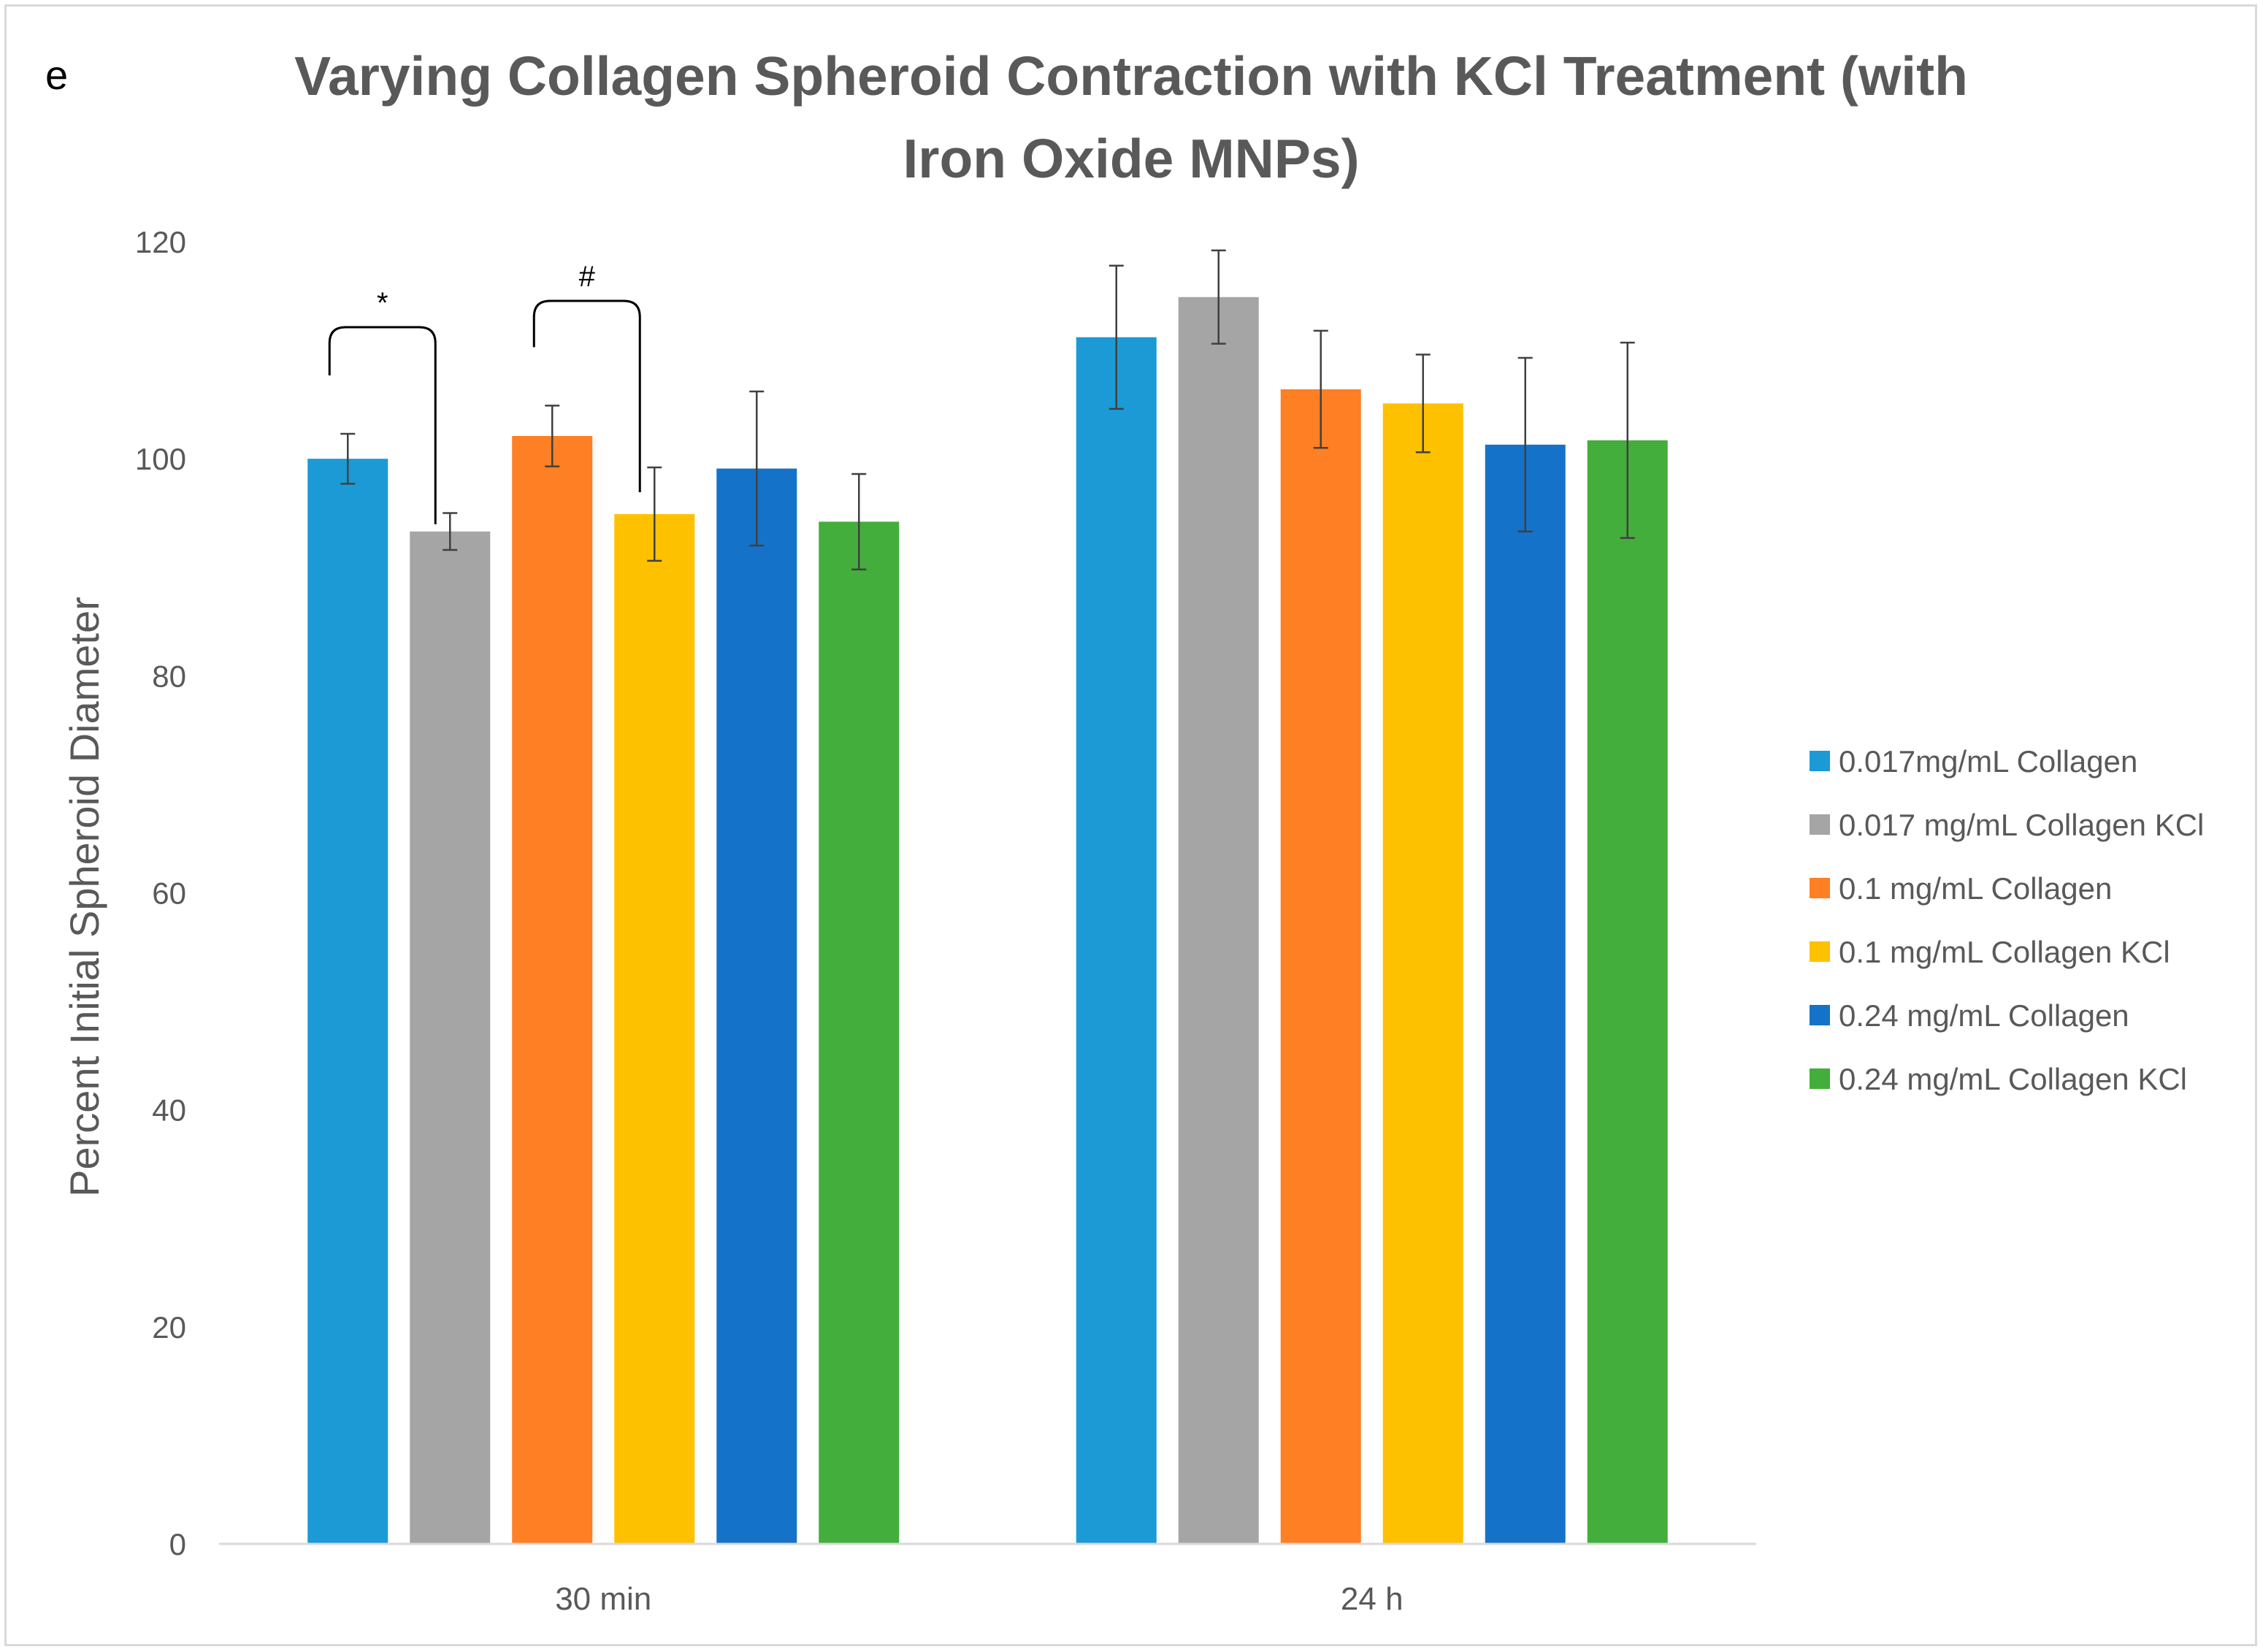 The image size is (2263, 1652). What do you see at coordinates (603, 1599) in the screenshot?
I see `x-tick-label: 30 min` at bounding box center [603, 1599].